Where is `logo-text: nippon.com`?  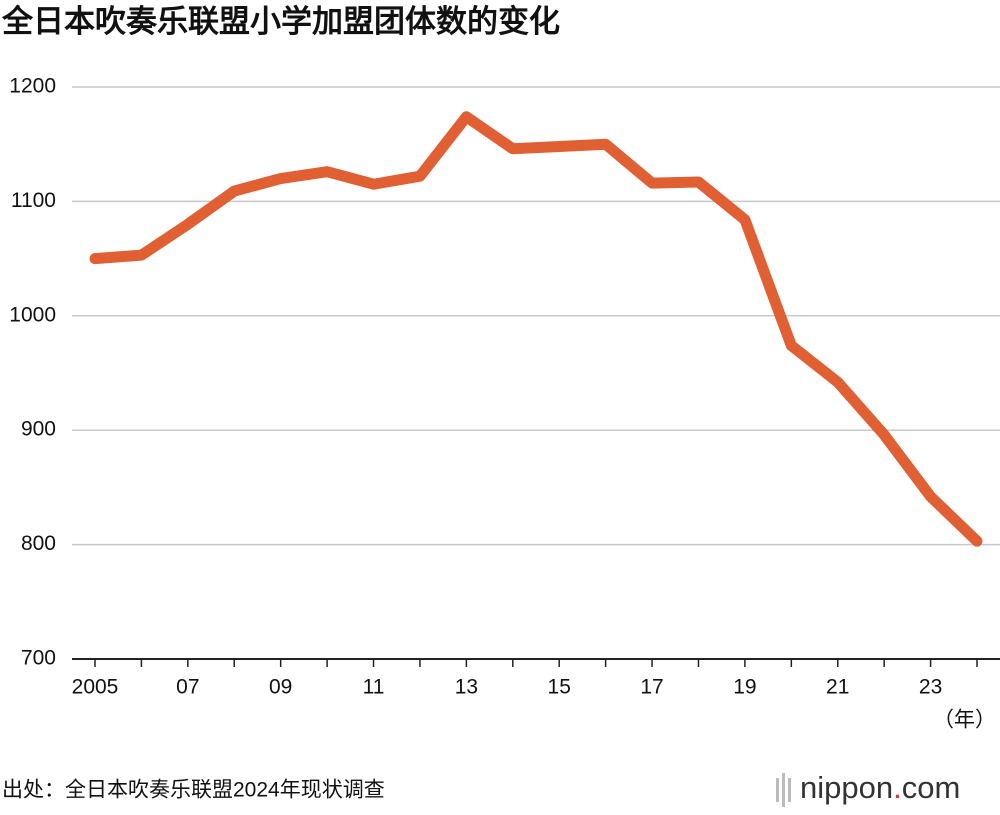
logo-text: nippon.com is located at coordinates (880, 787).